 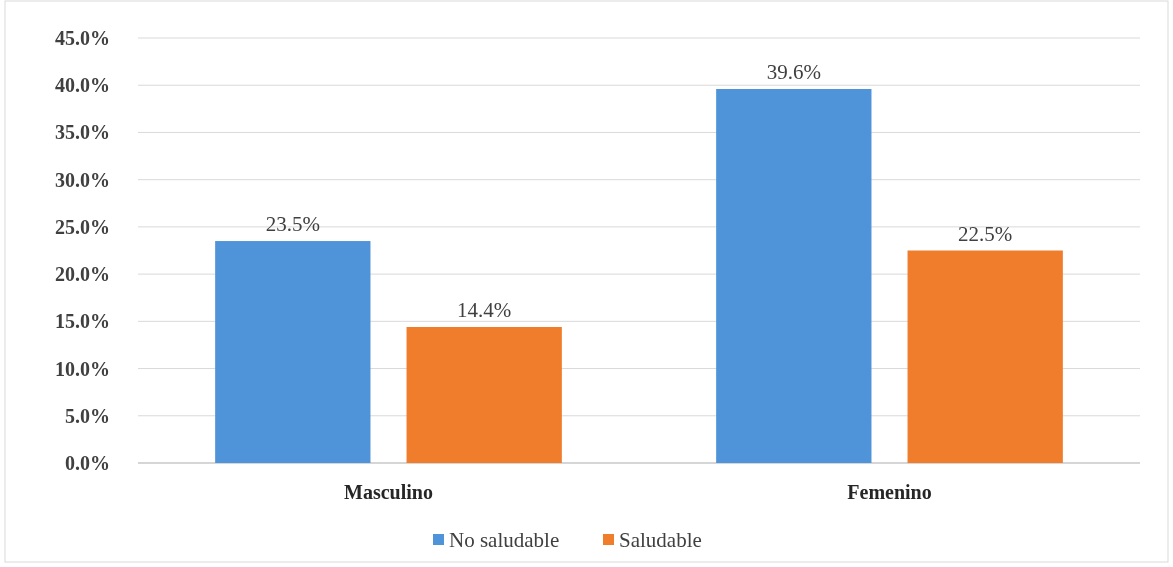 I want to click on x-tick-label: Femenino, so click(x=889, y=492).